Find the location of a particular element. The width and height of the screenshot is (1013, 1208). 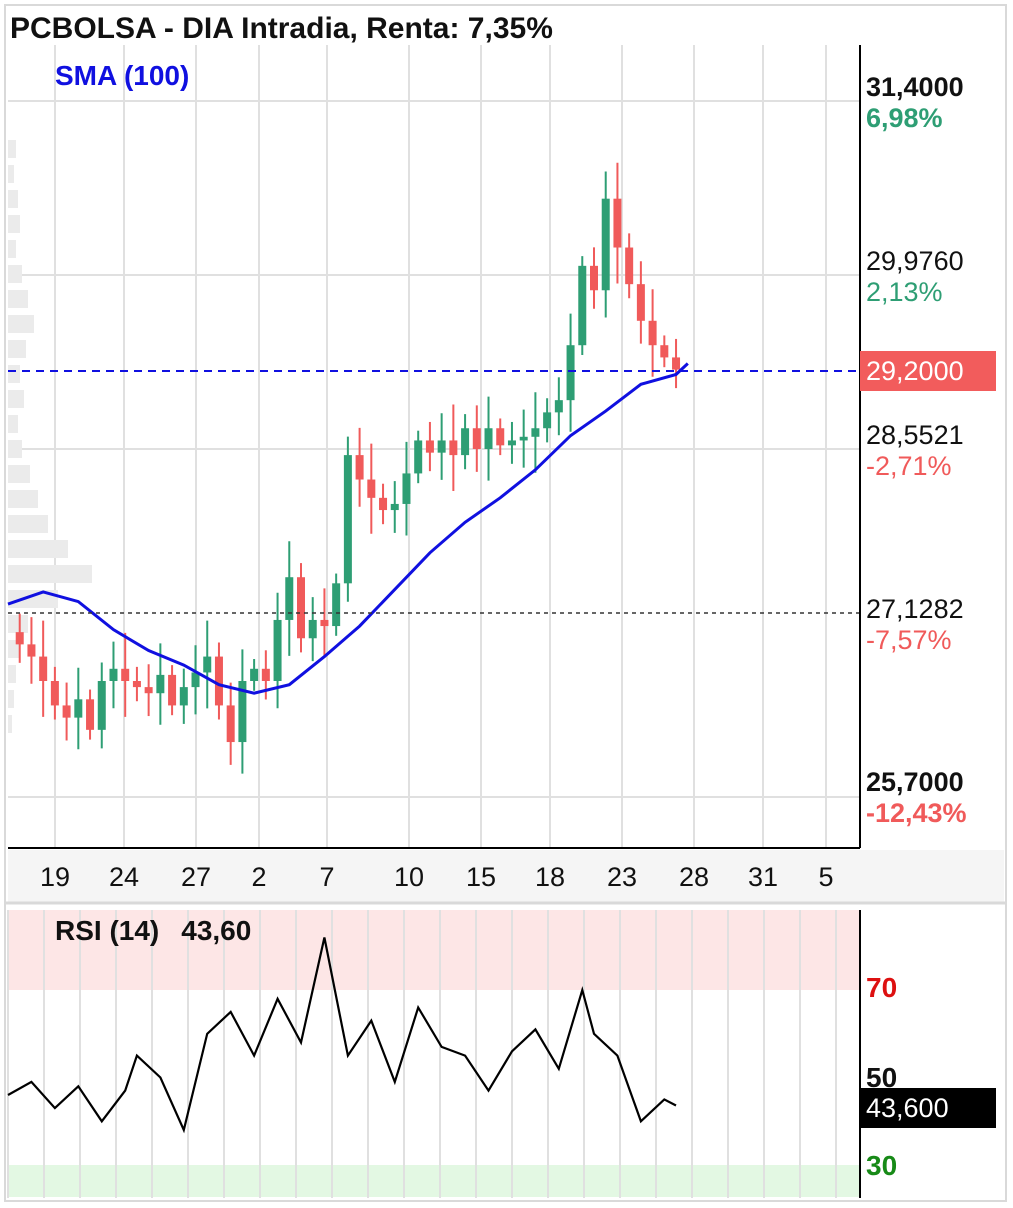

chart-title: PCBOLSA - DIA Intradia, Renta: 7,35% is located at coordinates (281, 28).